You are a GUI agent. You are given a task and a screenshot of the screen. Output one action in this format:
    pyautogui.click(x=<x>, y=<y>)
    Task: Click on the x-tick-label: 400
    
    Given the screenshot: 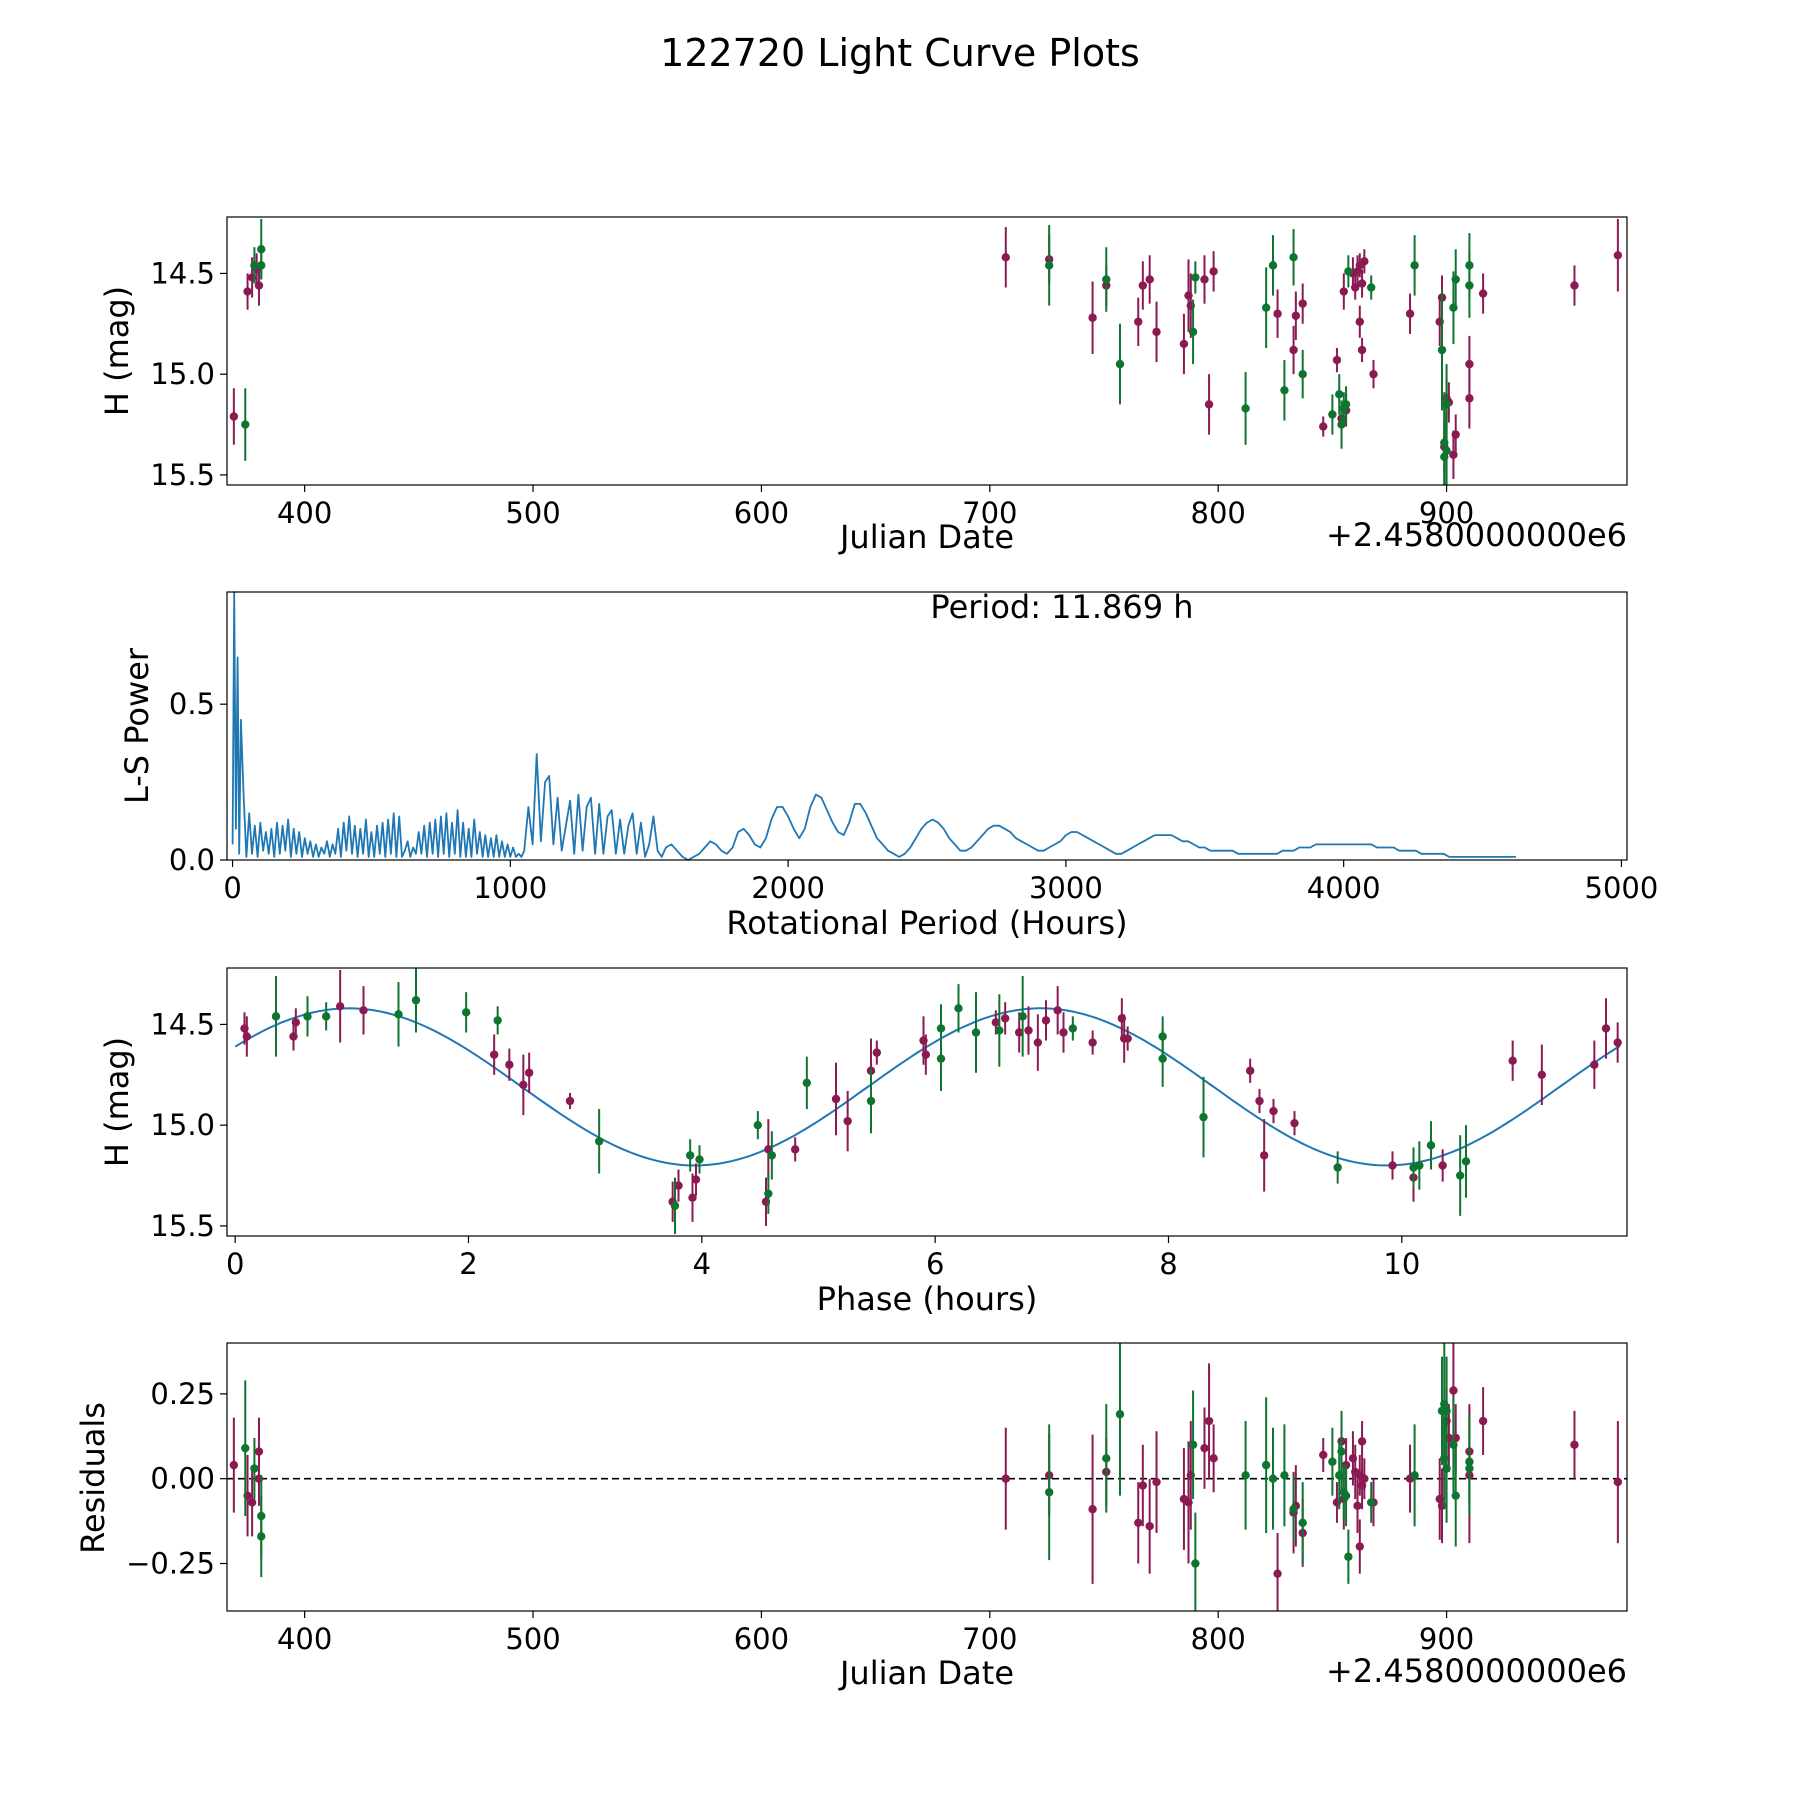 What is the action you would take?
    pyautogui.click(x=304, y=1639)
    